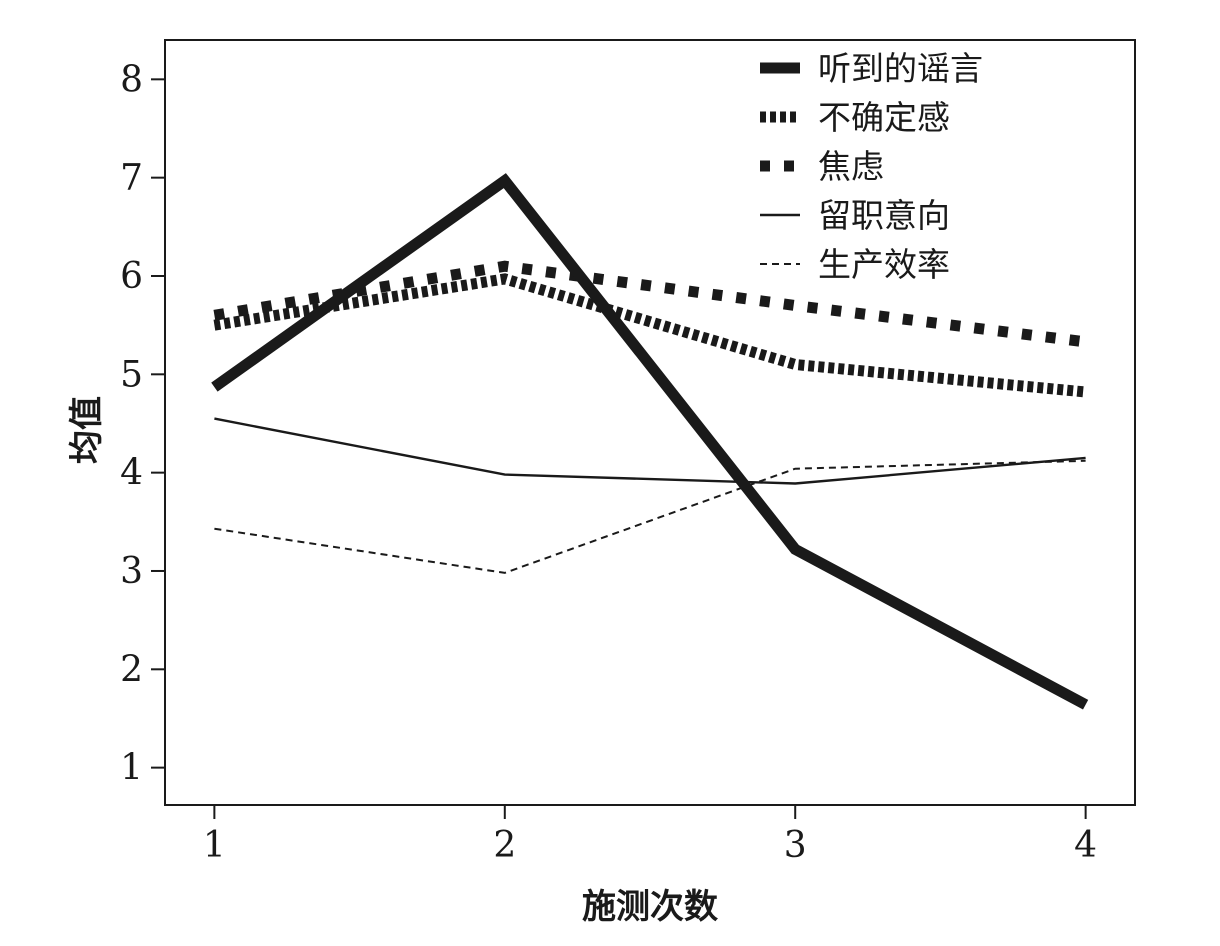 This screenshot has height=946, width=1220. I want to click on legend-label-1: 听到的谣言, so click(900, 68).